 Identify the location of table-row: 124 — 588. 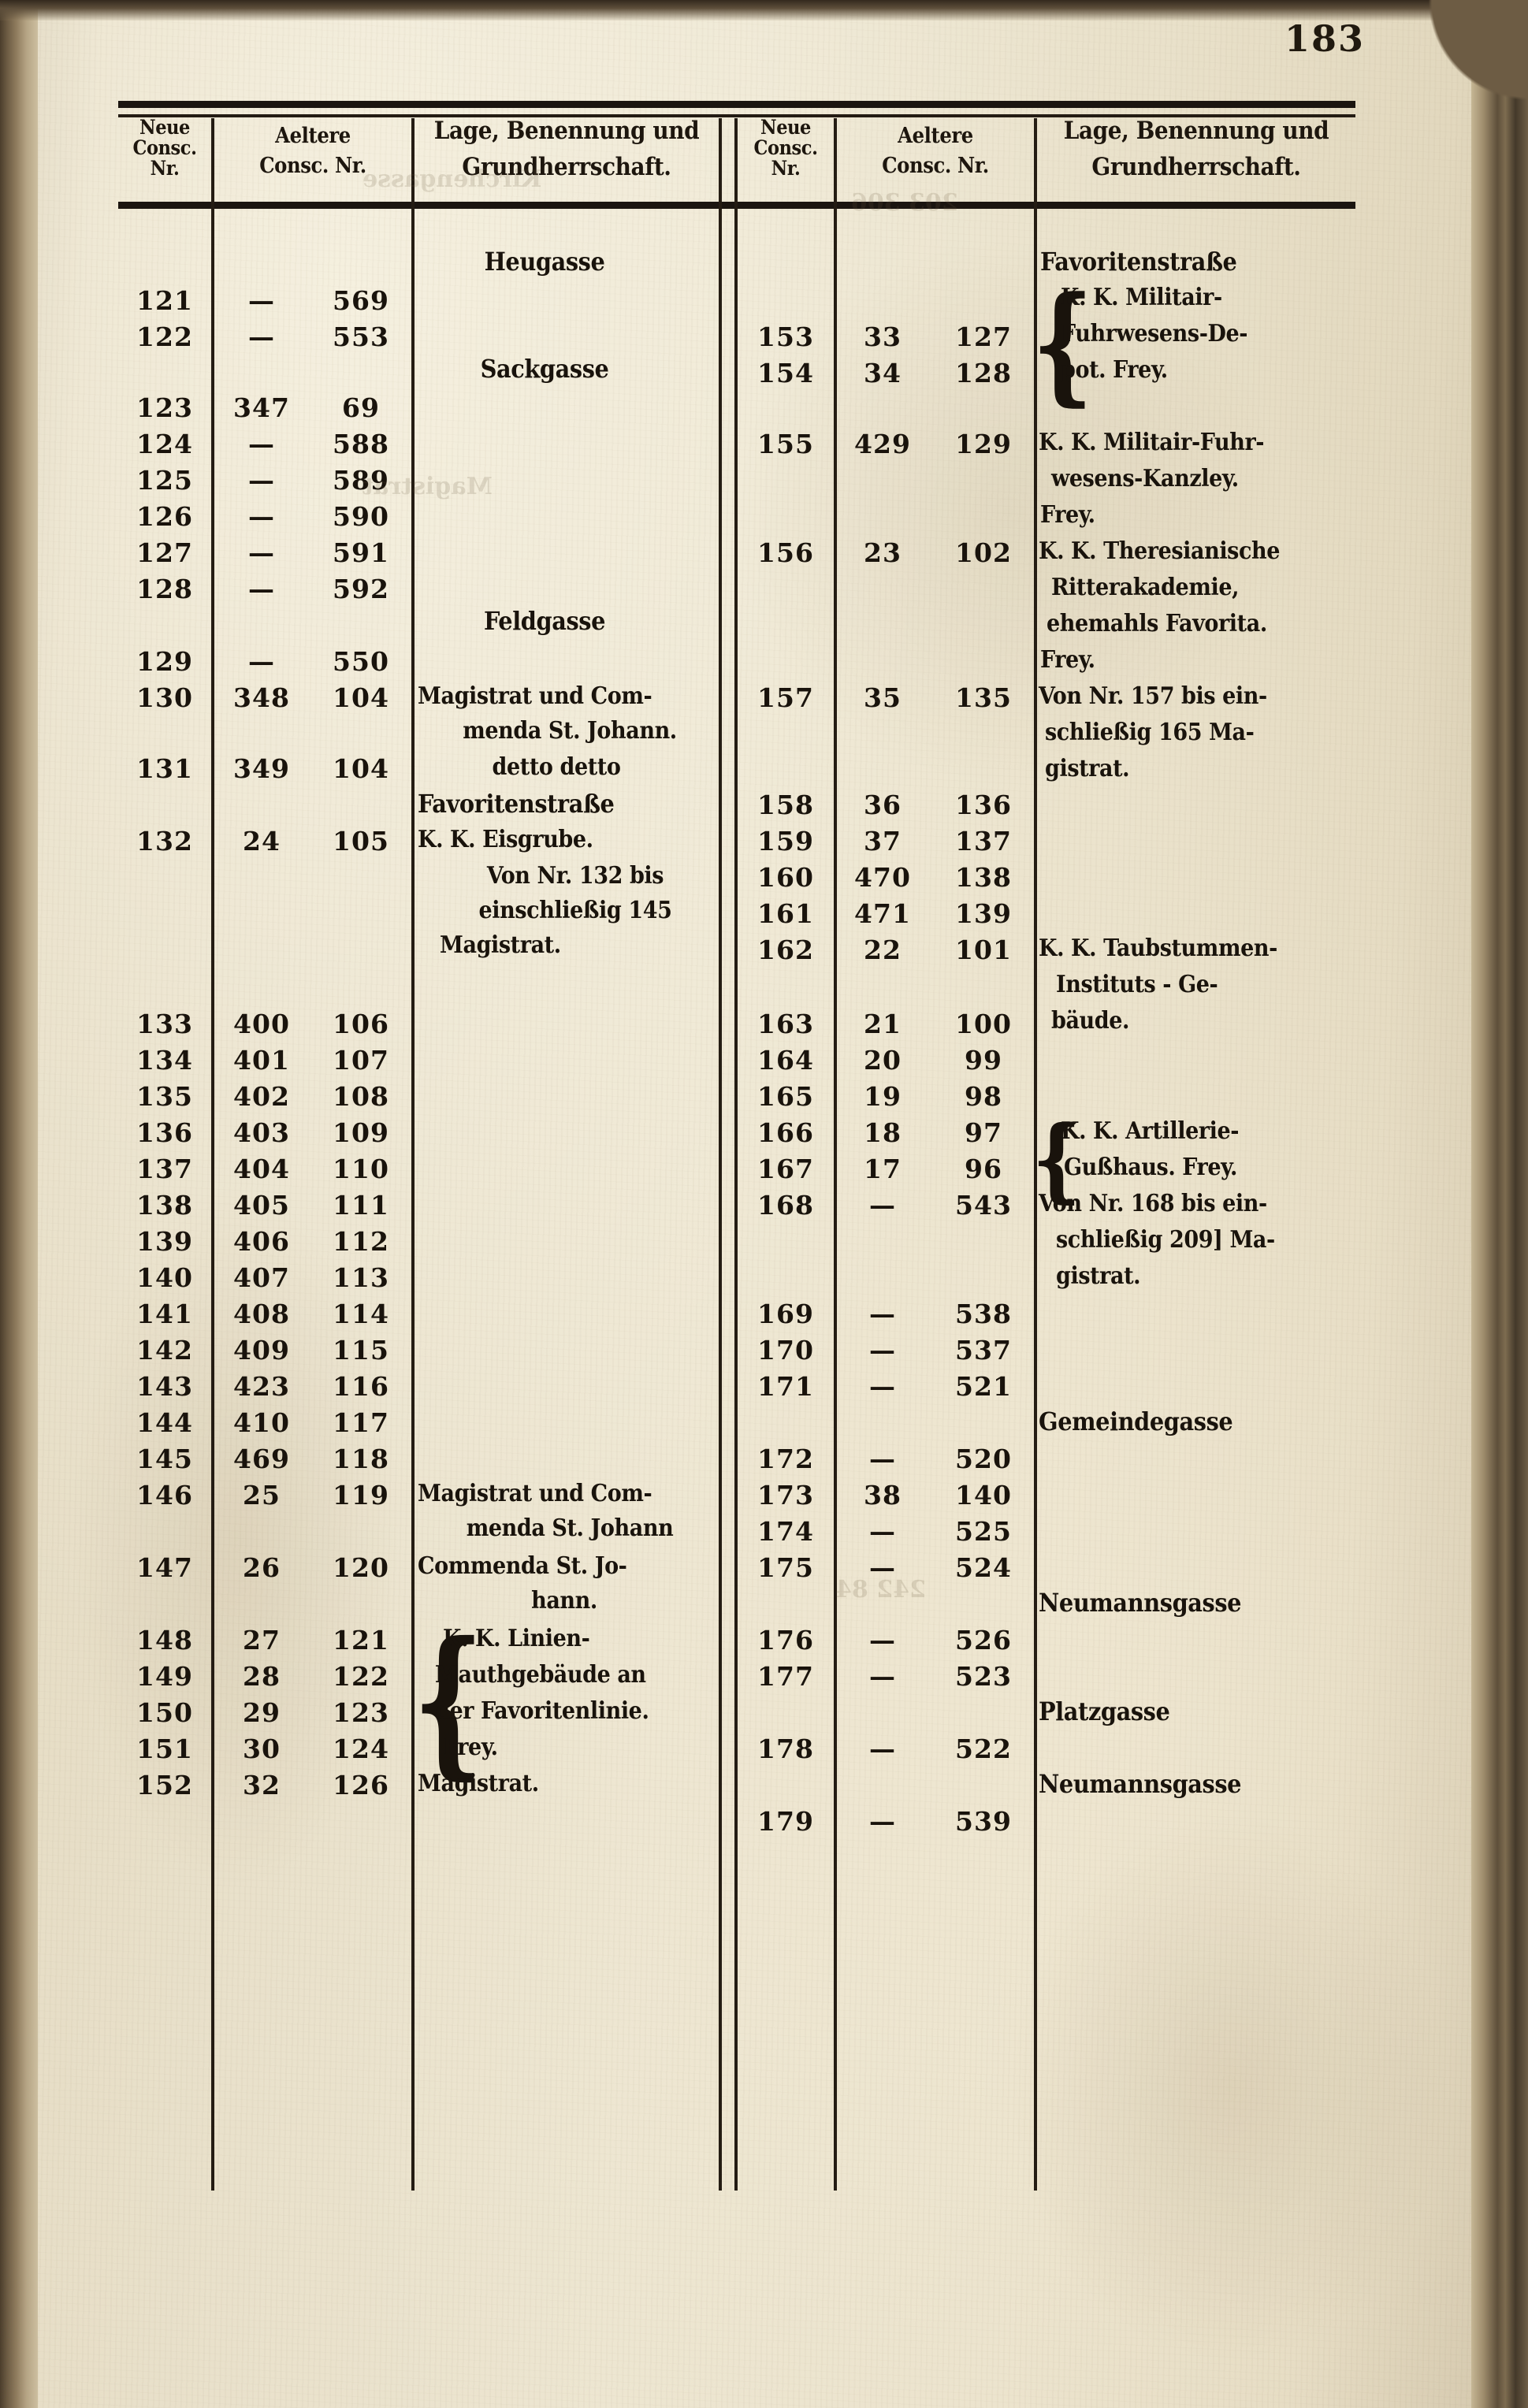
(265, 445).